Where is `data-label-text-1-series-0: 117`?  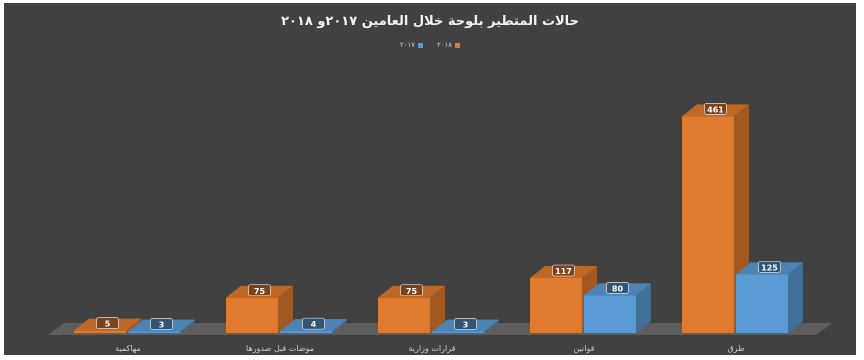
data-label-text-1-series-0: 117 is located at coordinates (563, 271).